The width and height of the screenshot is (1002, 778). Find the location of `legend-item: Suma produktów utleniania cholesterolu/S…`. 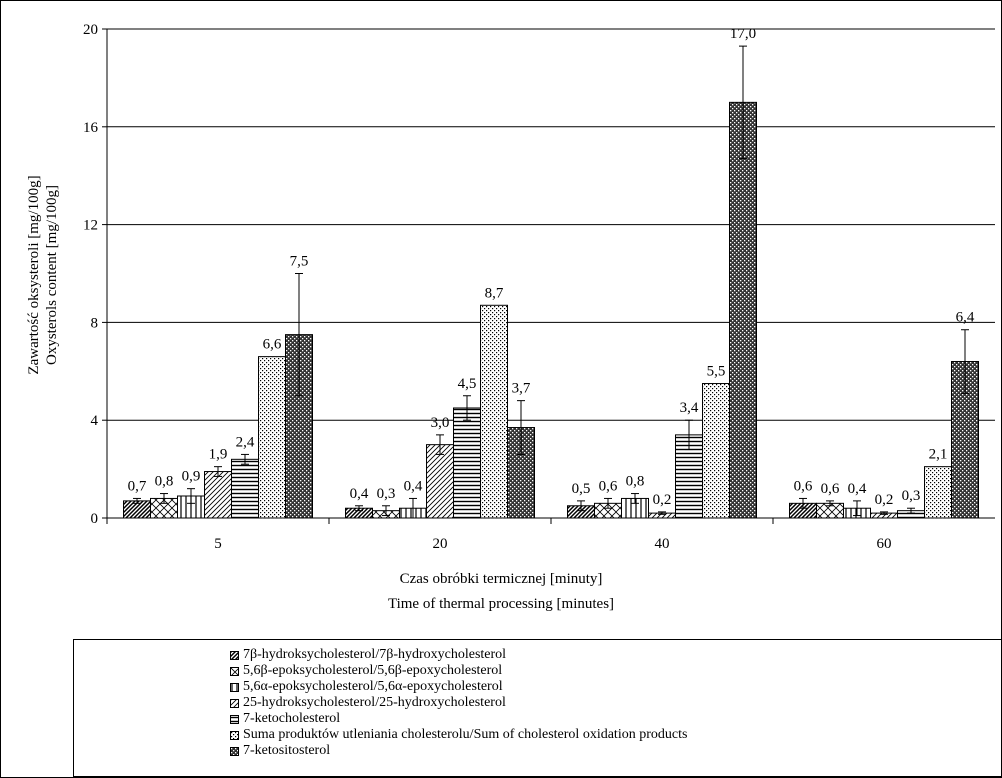

legend-item: Suma produktów utleniania cholesterolu/S… is located at coordinates (458, 735).